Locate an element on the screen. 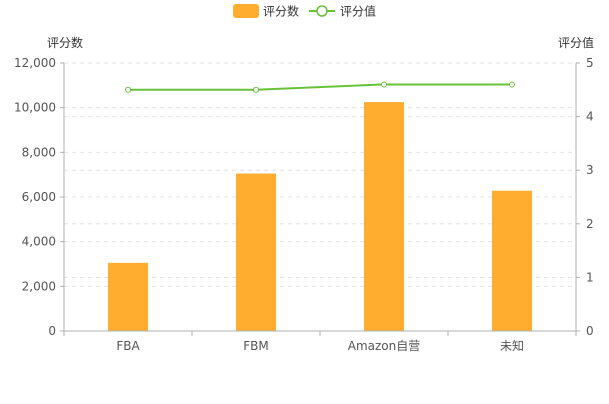 This screenshot has width=609, height=404. line-series is located at coordinates (320, 87).